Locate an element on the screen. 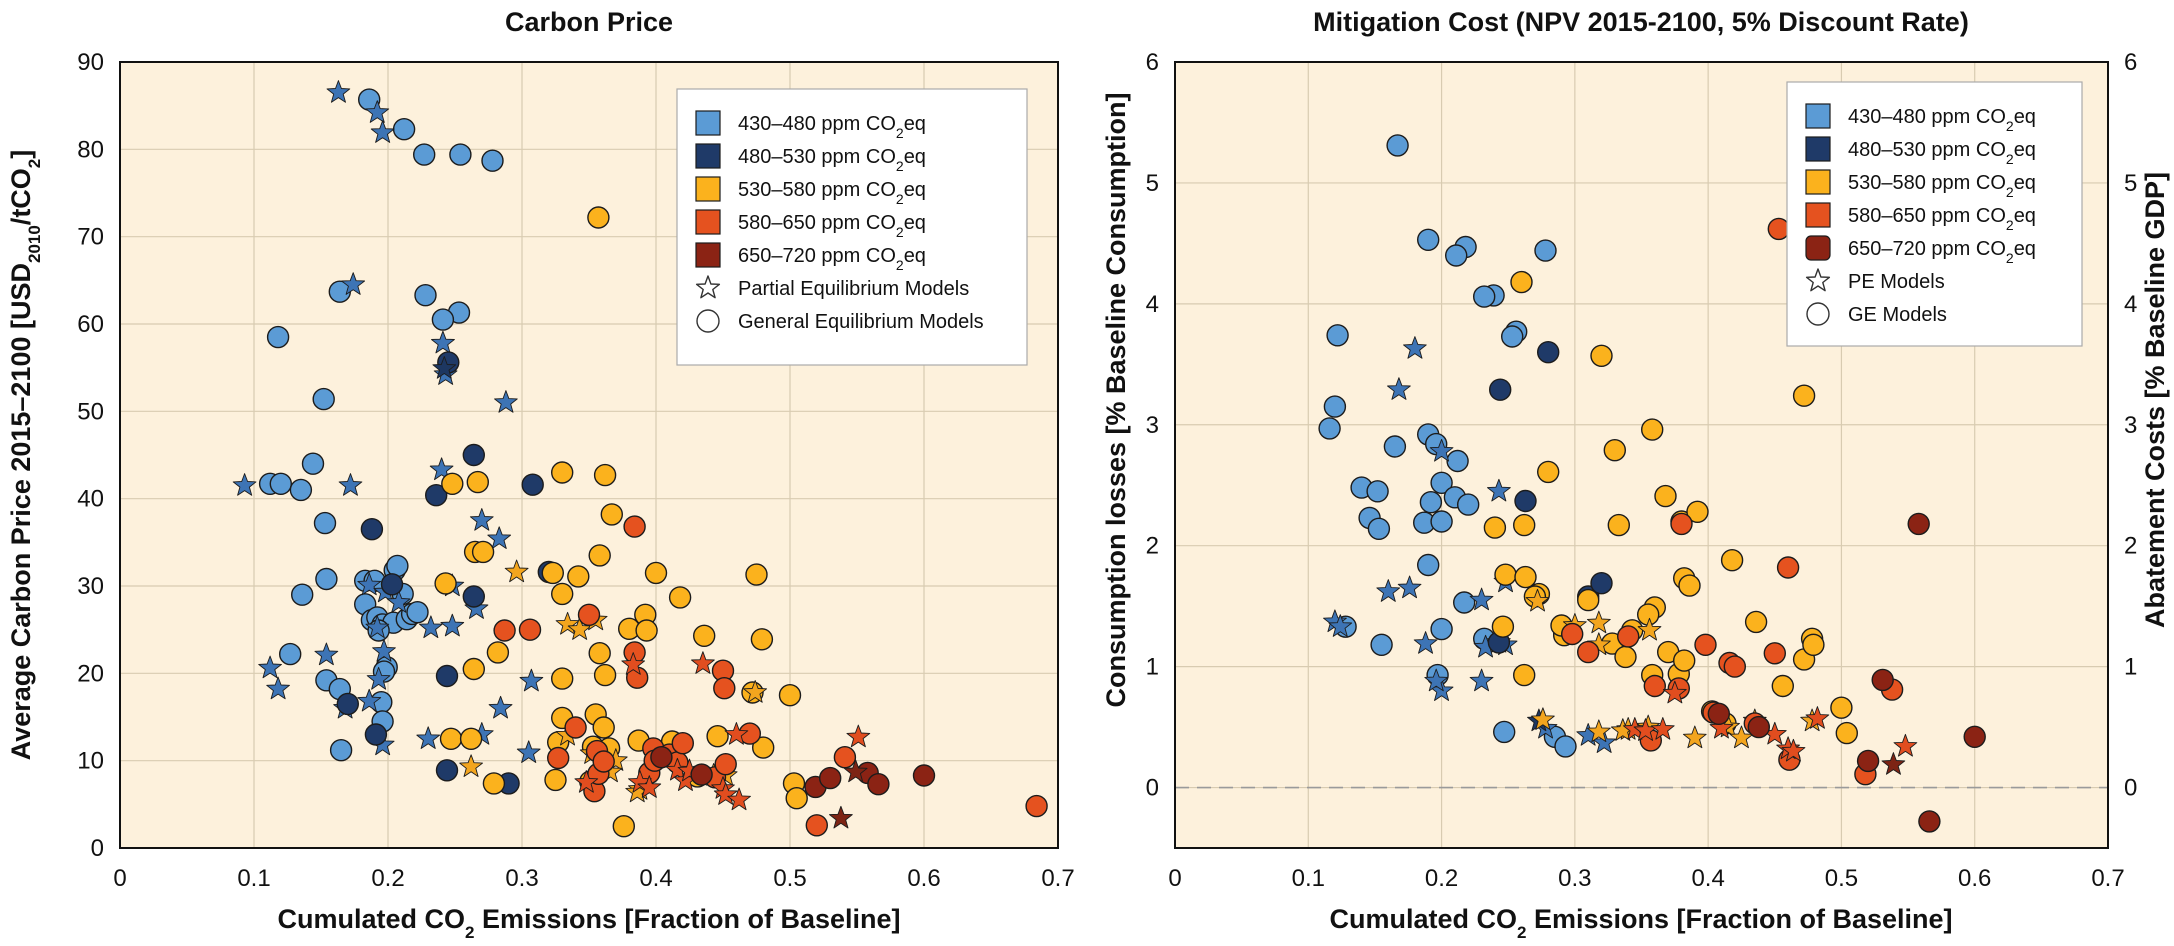 Image resolution: width=2174 pixels, height=946 pixels. x-tick-labels: 0 0.1 0.2 0.3 0.4 0.5 0.6 0.7 is located at coordinates (1646, 878).